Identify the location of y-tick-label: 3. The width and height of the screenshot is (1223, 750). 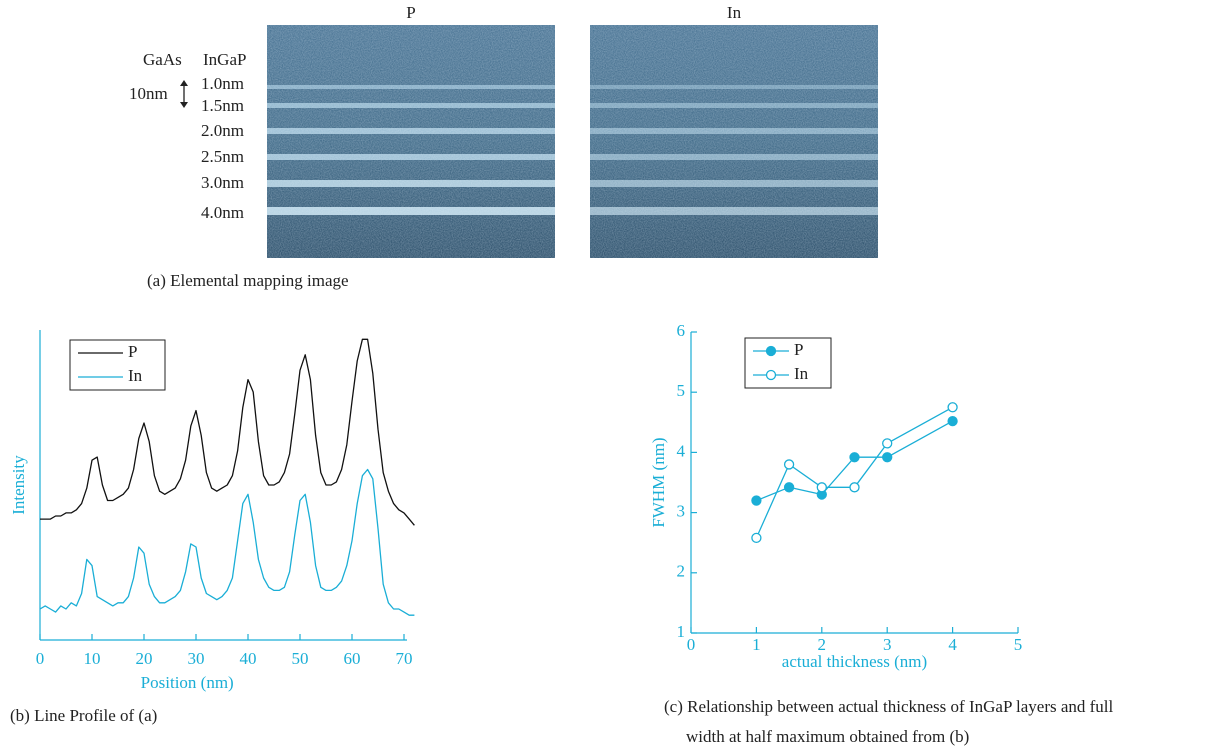
(681, 511).